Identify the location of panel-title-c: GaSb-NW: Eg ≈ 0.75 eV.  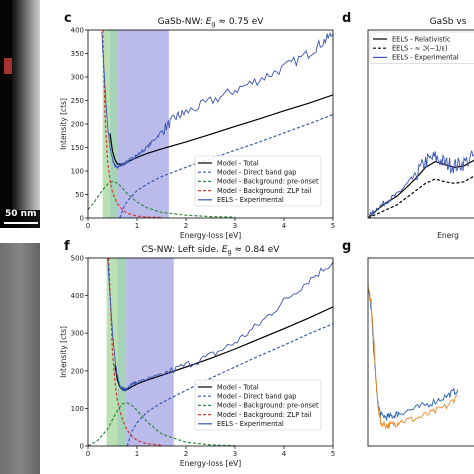
(211, 22).